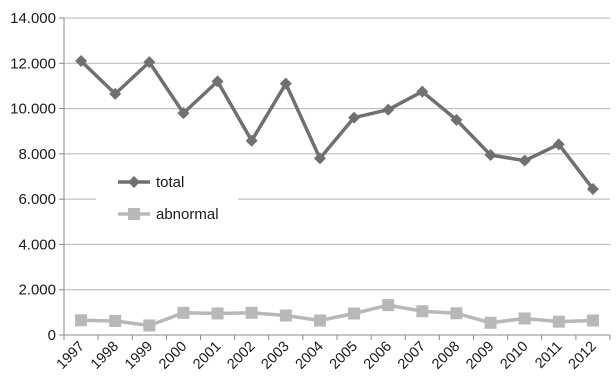 This screenshot has width=616, height=384. What do you see at coordinates (592, 320) in the screenshot?
I see `point-abnormal-2012` at bounding box center [592, 320].